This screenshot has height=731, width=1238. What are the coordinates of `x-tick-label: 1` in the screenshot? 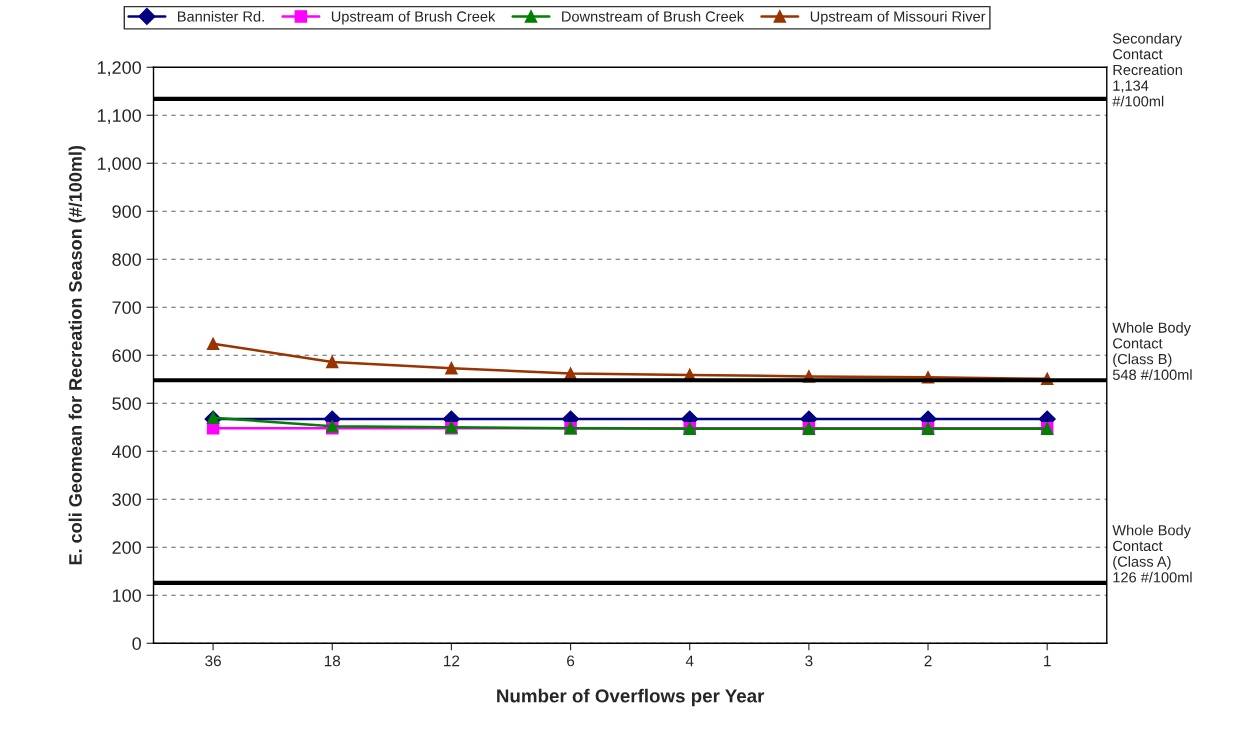 It's located at (1047, 661).